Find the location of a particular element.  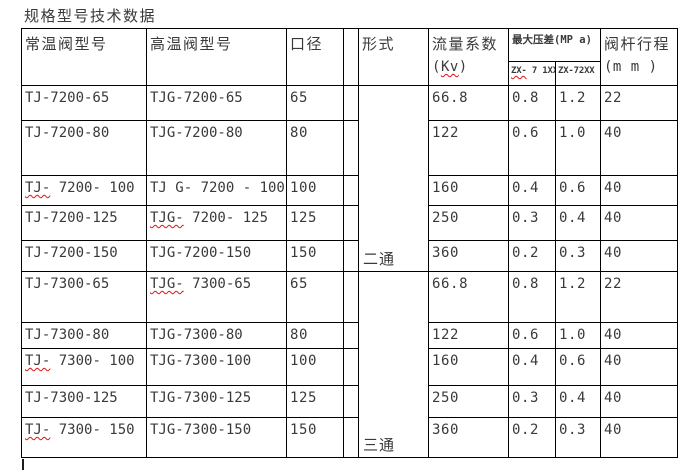

cell-high-temp-model: TJG-7200-150 is located at coordinates (216, 256).